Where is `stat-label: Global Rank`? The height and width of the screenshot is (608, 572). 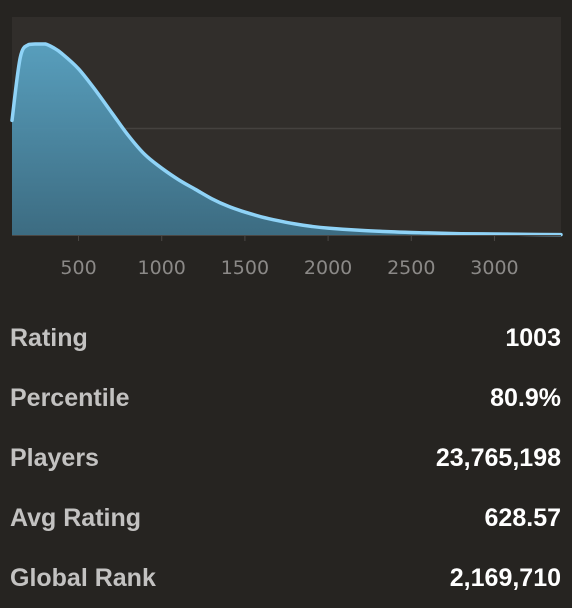
stat-label: Global Rank is located at coordinates (83, 577).